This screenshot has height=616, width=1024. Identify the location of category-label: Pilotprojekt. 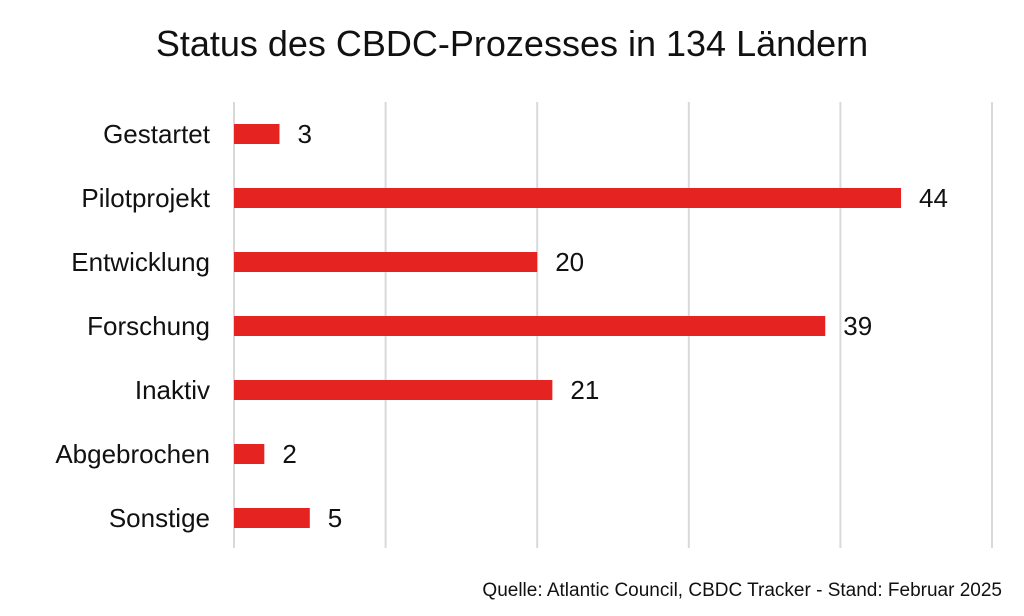
(145, 198).